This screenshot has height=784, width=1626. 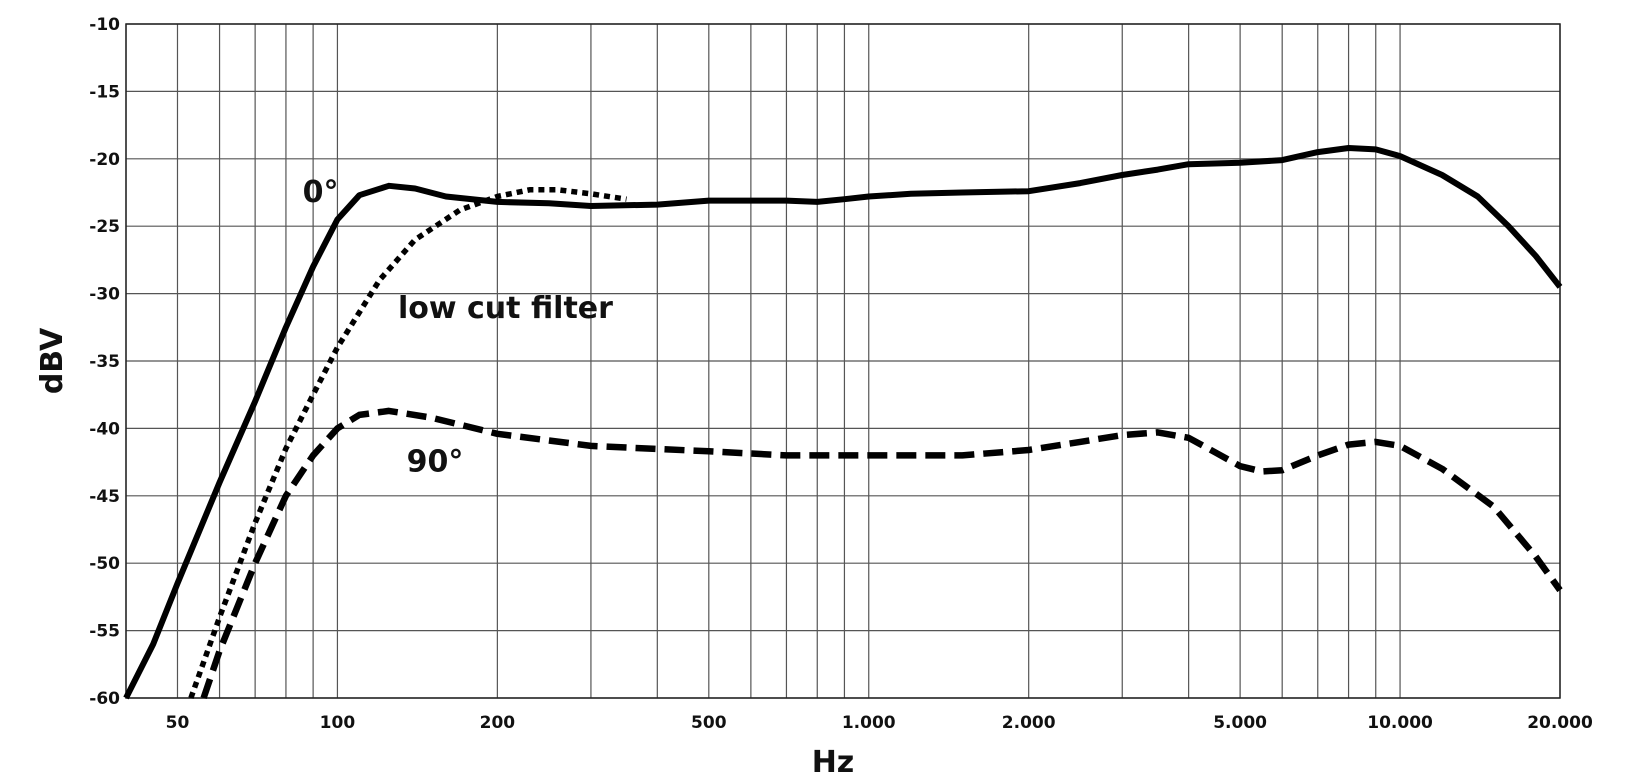 What do you see at coordinates (104, 295) in the screenshot?
I see `y-tick-label: -30` at bounding box center [104, 295].